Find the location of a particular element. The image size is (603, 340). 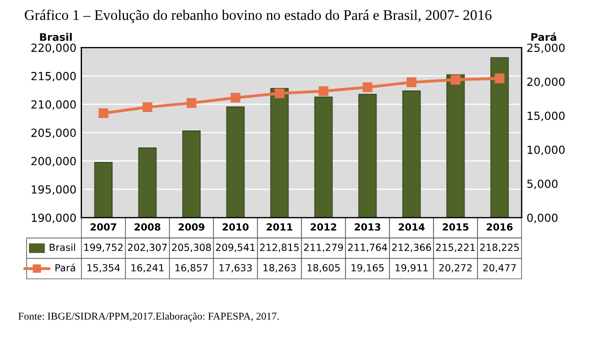

y2-tick-label: 0,000 is located at coordinates (542, 219).